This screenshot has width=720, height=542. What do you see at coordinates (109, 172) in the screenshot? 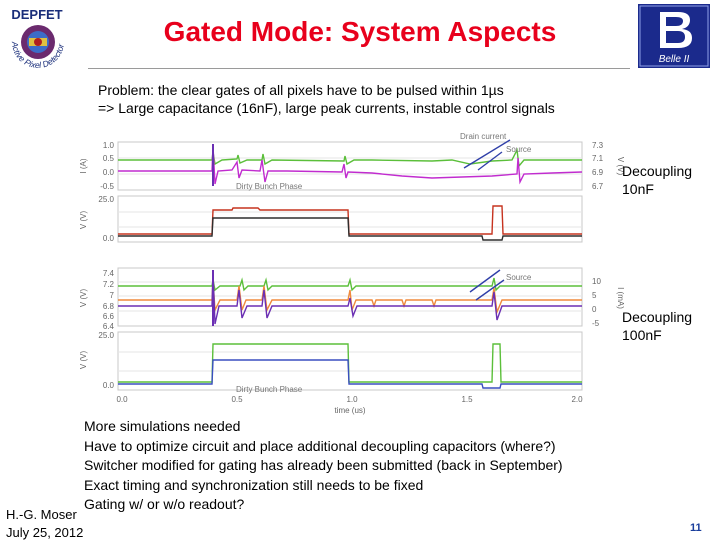
I see `p1-left-tick: 0.0` at bounding box center [109, 172].